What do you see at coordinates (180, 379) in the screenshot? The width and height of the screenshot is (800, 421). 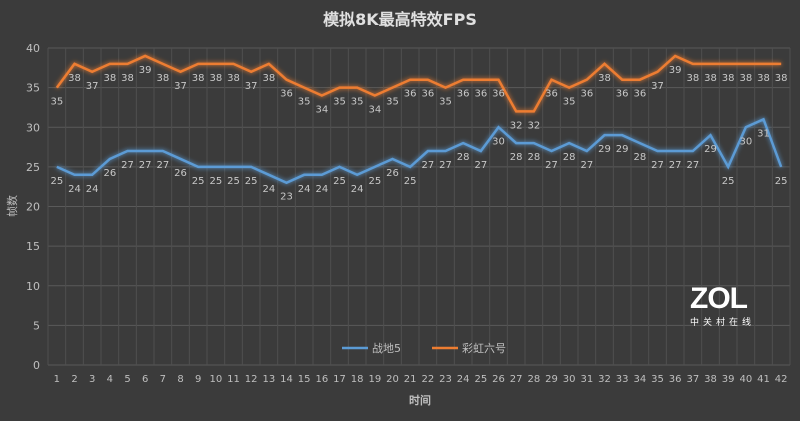 I see `x-tick-label: 8` at bounding box center [180, 379].